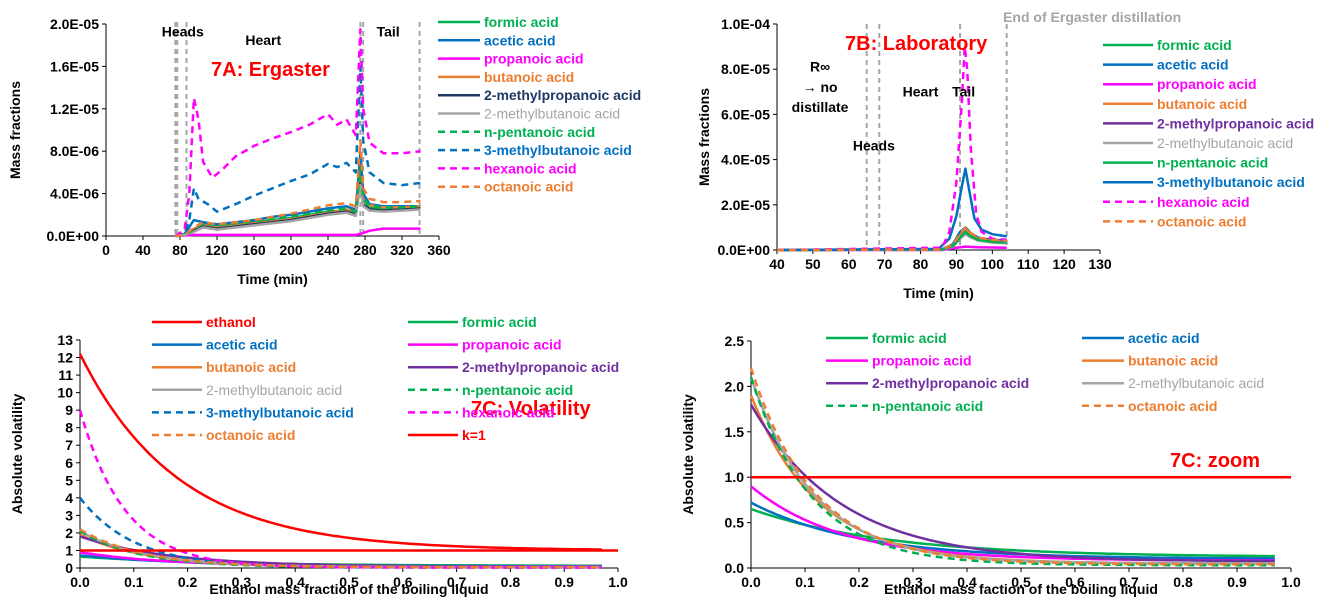 This screenshot has width=1338, height=599. What do you see at coordinates (402, 250) in the screenshot?
I see `x-tick-label: 320` at bounding box center [402, 250].